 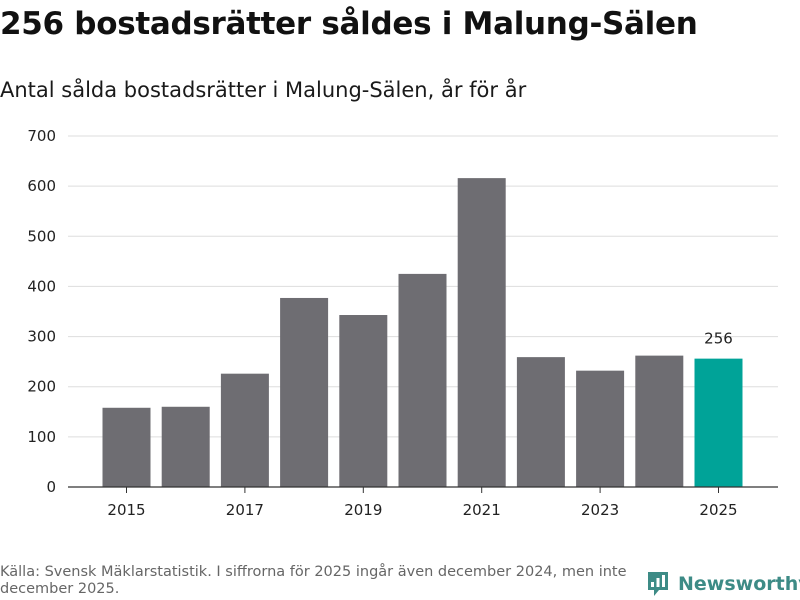 What do you see at coordinates (718, 422) in the screenshot?
I see `bar-2025` at bounding box center [718, 422].